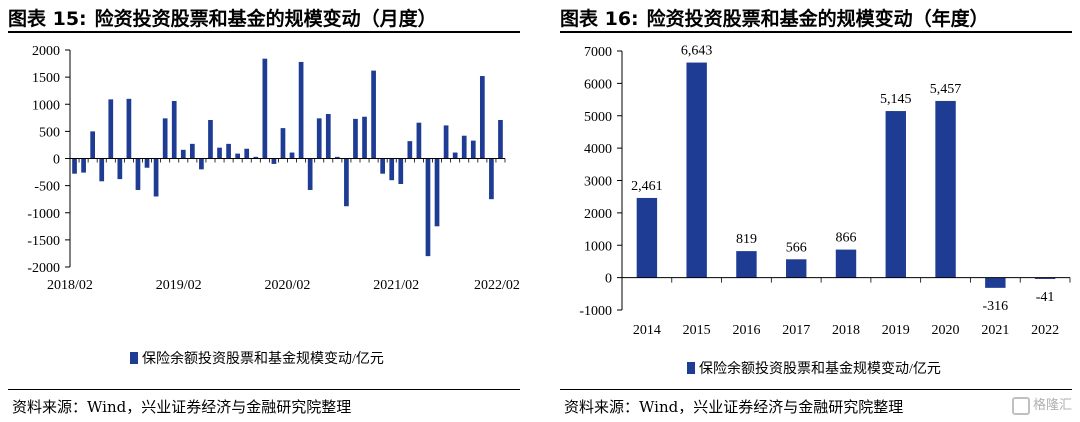 The height and width of the screenshot is (422, 1080). Describe the element at coordinates (820, 368) in the screenshot. I see `legend-label: 保险余额投资股票和基金规模变动/亿元` at that location.